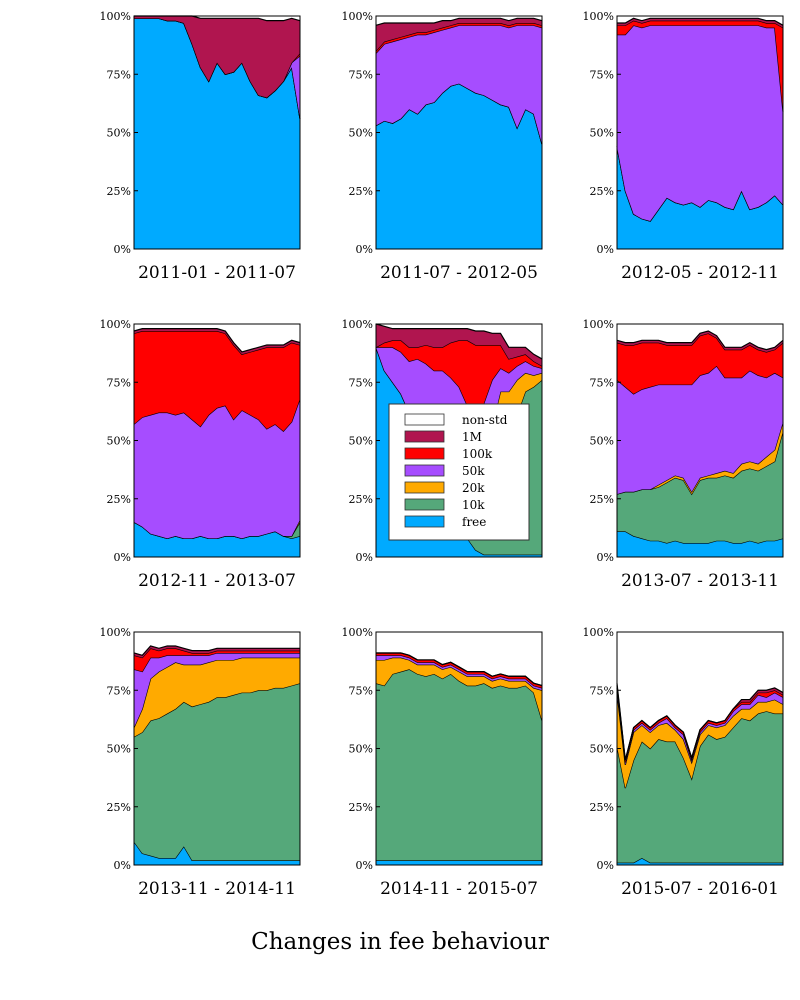  I want to click on chart-panel-2: 0% 25% 50% 75% 100% 2011-07 - 2012-05, so click(442, 146).